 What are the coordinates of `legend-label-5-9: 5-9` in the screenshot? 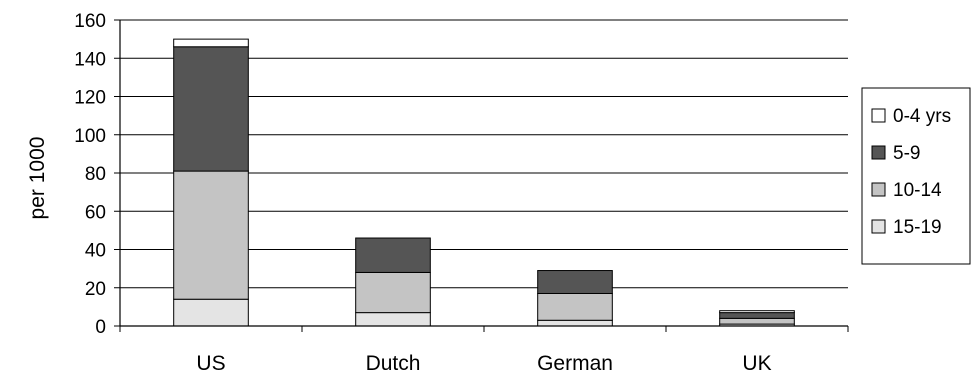 It's located at (906, 153).